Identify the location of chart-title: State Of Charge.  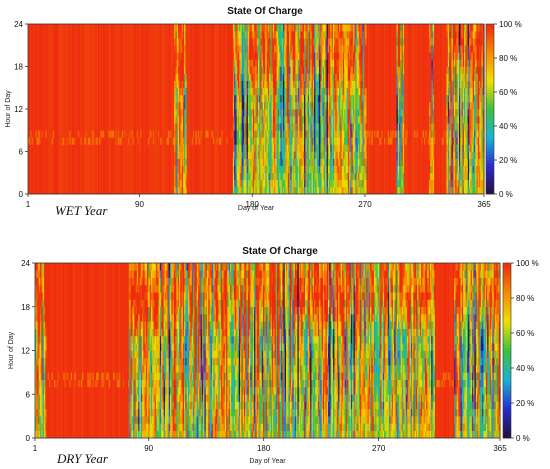
(265, 11).